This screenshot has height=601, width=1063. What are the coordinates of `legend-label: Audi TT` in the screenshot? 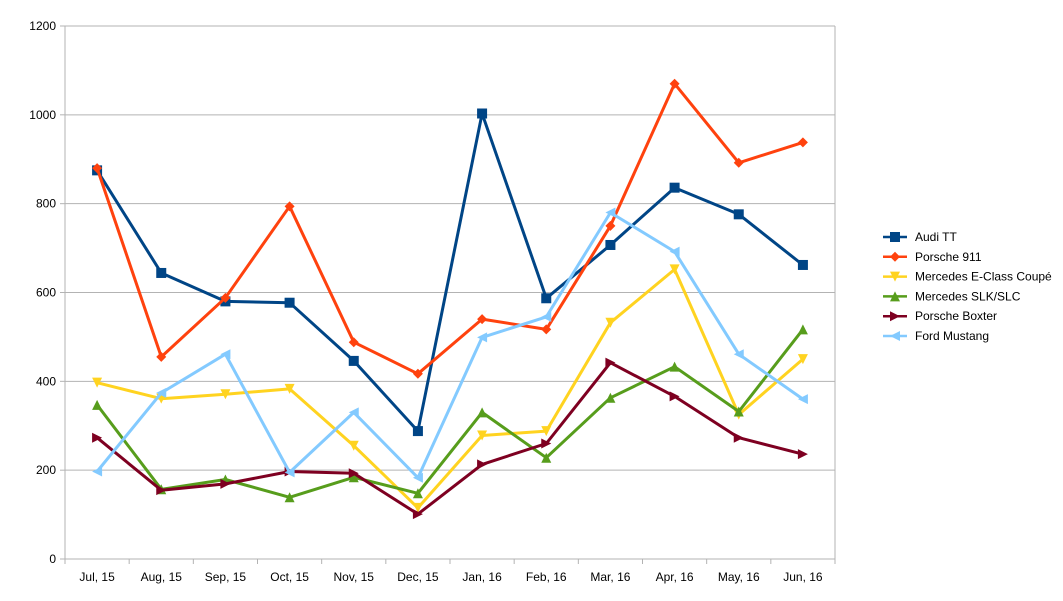 It's located at (936, 237).